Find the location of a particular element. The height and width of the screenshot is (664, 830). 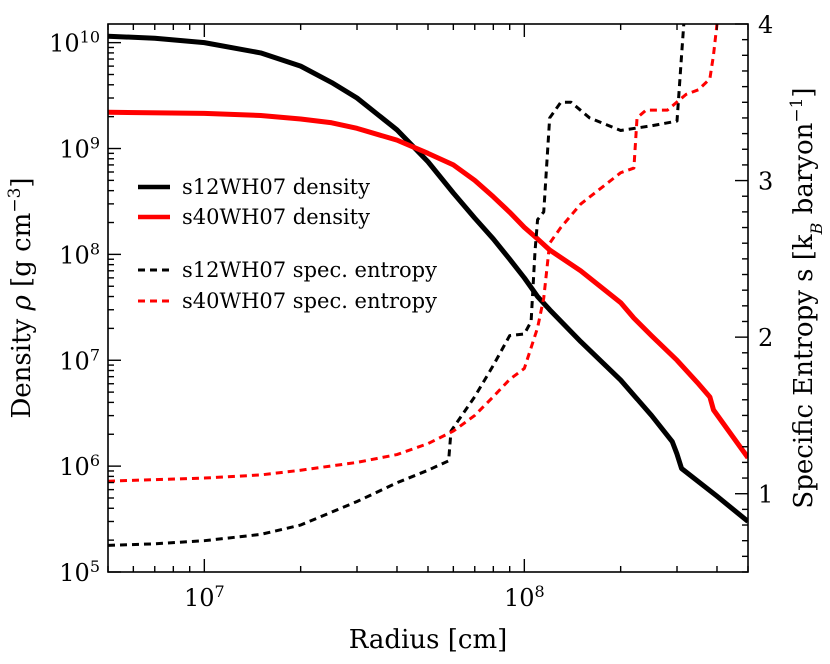

x-tick-label: 10⁸ is located at coordinates (524, 597).